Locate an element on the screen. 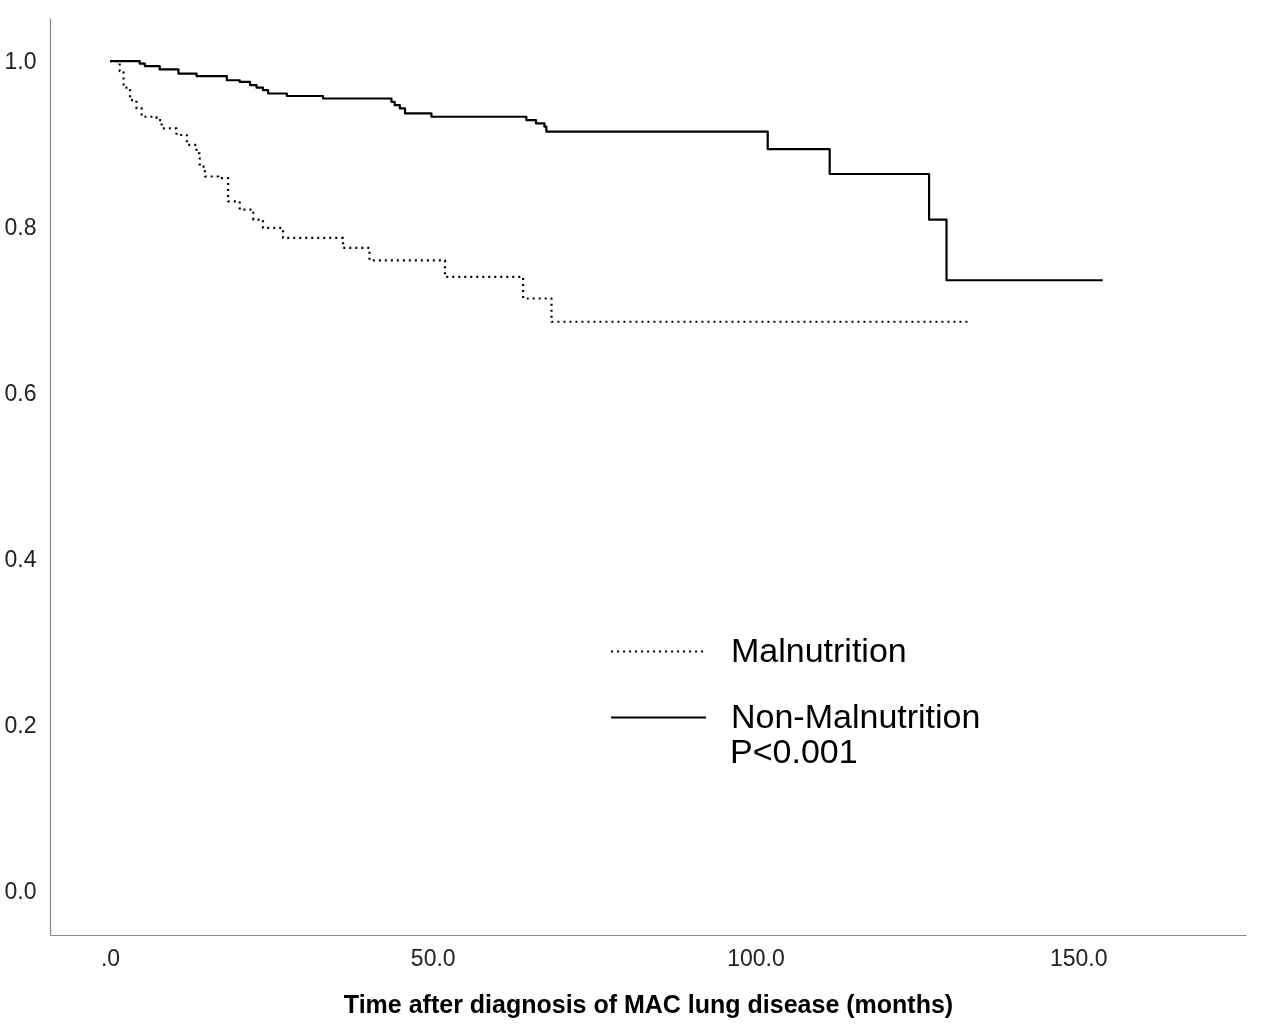 Image resolution: width=1281 pixels, height=1029 pixels. x-axis-title: Time after diagnosis of MAC lung disease (months) is located at coordinates (648, 1003).